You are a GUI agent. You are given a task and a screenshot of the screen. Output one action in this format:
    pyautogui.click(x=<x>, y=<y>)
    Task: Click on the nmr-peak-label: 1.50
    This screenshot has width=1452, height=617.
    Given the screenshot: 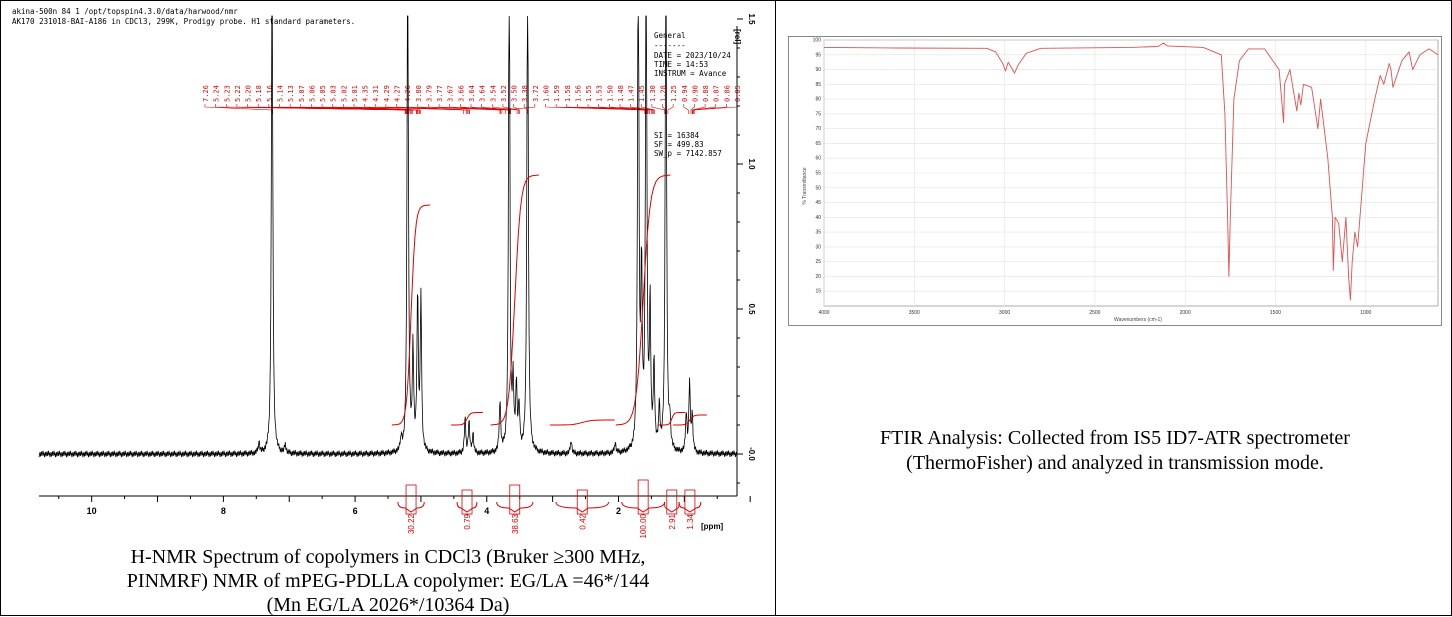 What is the action you would take?
    pyautogui.click(x=610, y=93)
    